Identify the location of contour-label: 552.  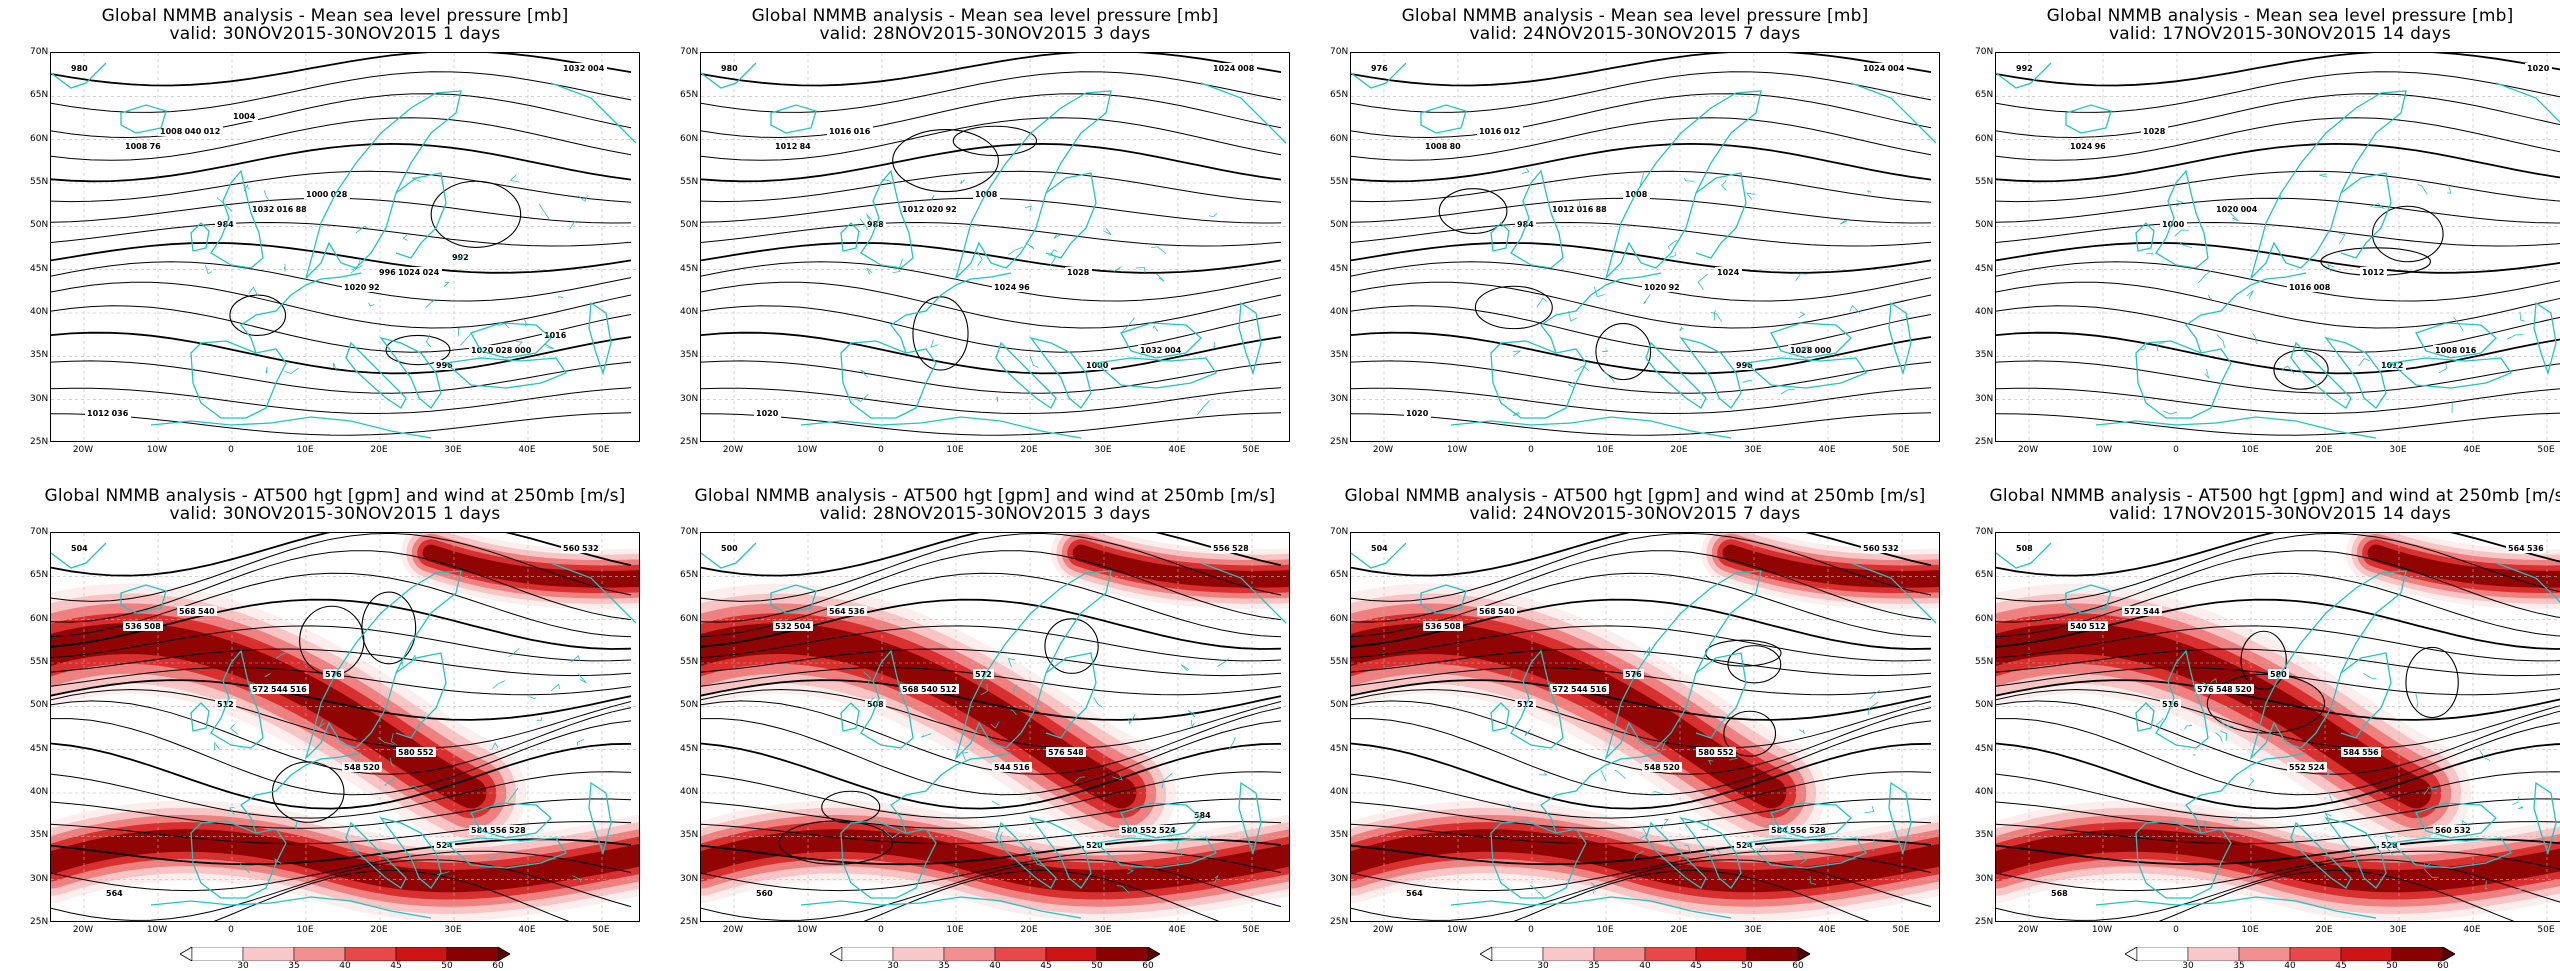
(2297, 767).